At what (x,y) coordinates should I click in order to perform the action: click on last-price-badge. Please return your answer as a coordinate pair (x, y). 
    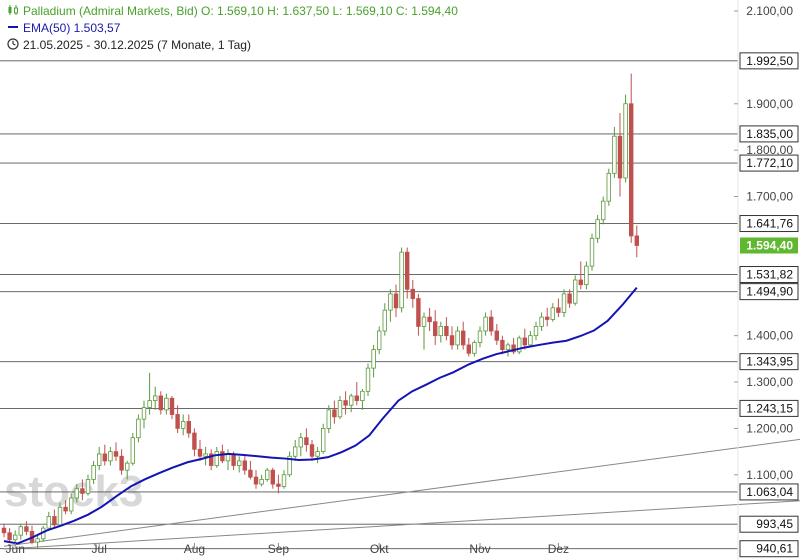
    Looking at the image, I should click on (769, 245).